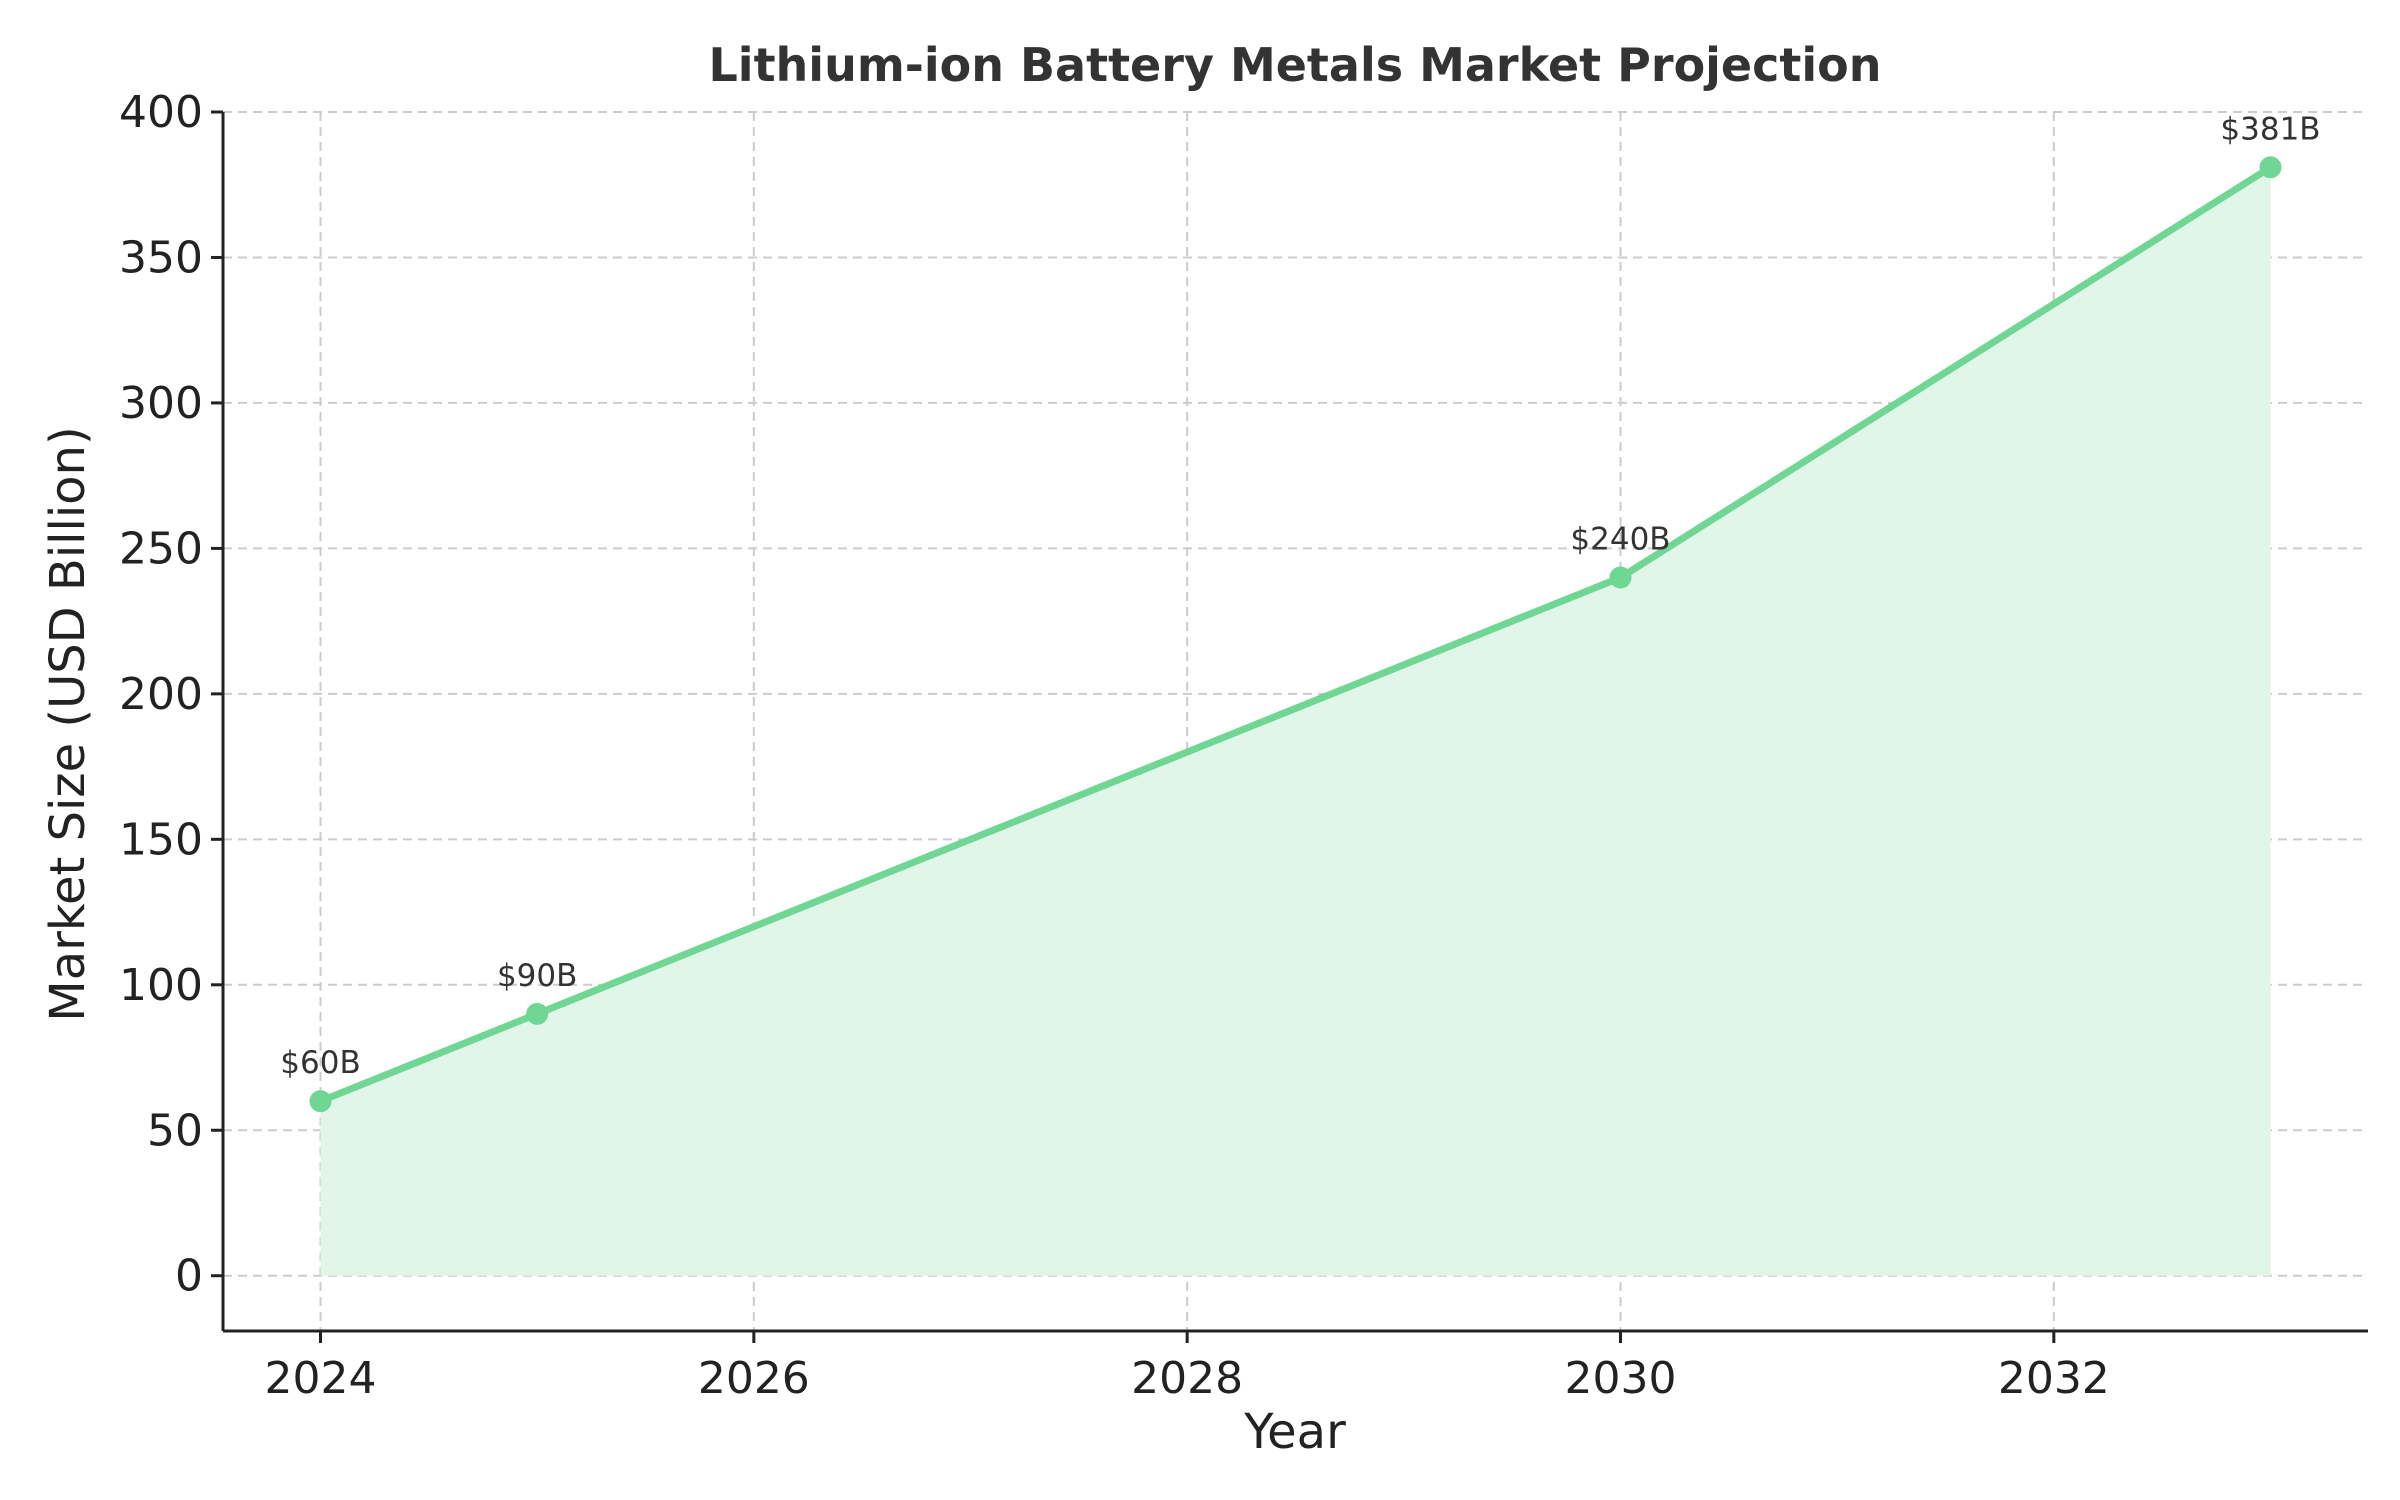 The image size is (2400, 1500). Describe the element at coordinates (754, 1378) in the screenshot. I see `x-tick-label: 2026` at that location.